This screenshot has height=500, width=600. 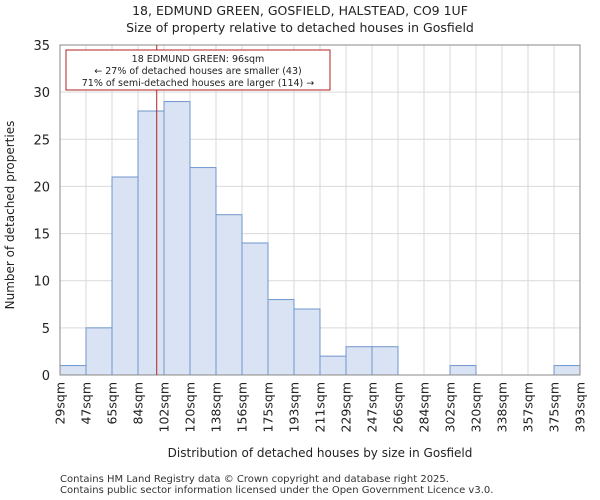 What do you see at coordinates (41, 282) in the screenshot?
I see `y-tick-label: 10` at bounding box center [41, 282].